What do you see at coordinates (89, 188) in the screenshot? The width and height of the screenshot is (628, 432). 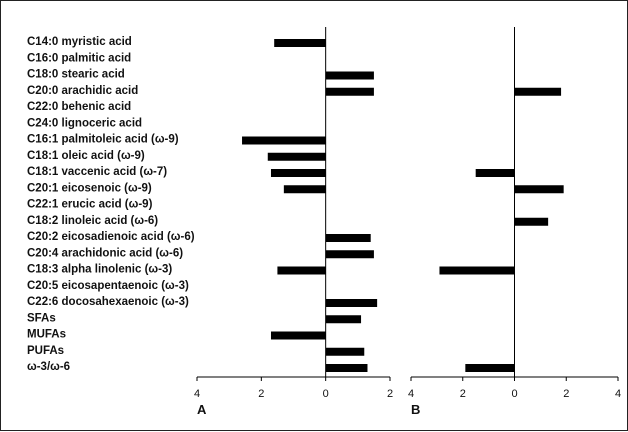 I see `category-label: C20:1 eicosenoic (ω-9)` at bounding box center [89, 188].